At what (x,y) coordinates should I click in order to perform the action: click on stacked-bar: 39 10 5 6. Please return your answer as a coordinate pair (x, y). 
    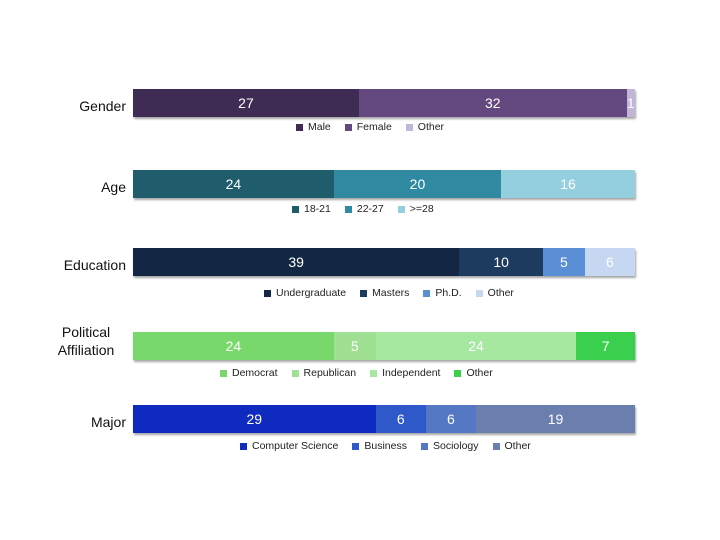
    Looking at the image, I should click on (384, 262).